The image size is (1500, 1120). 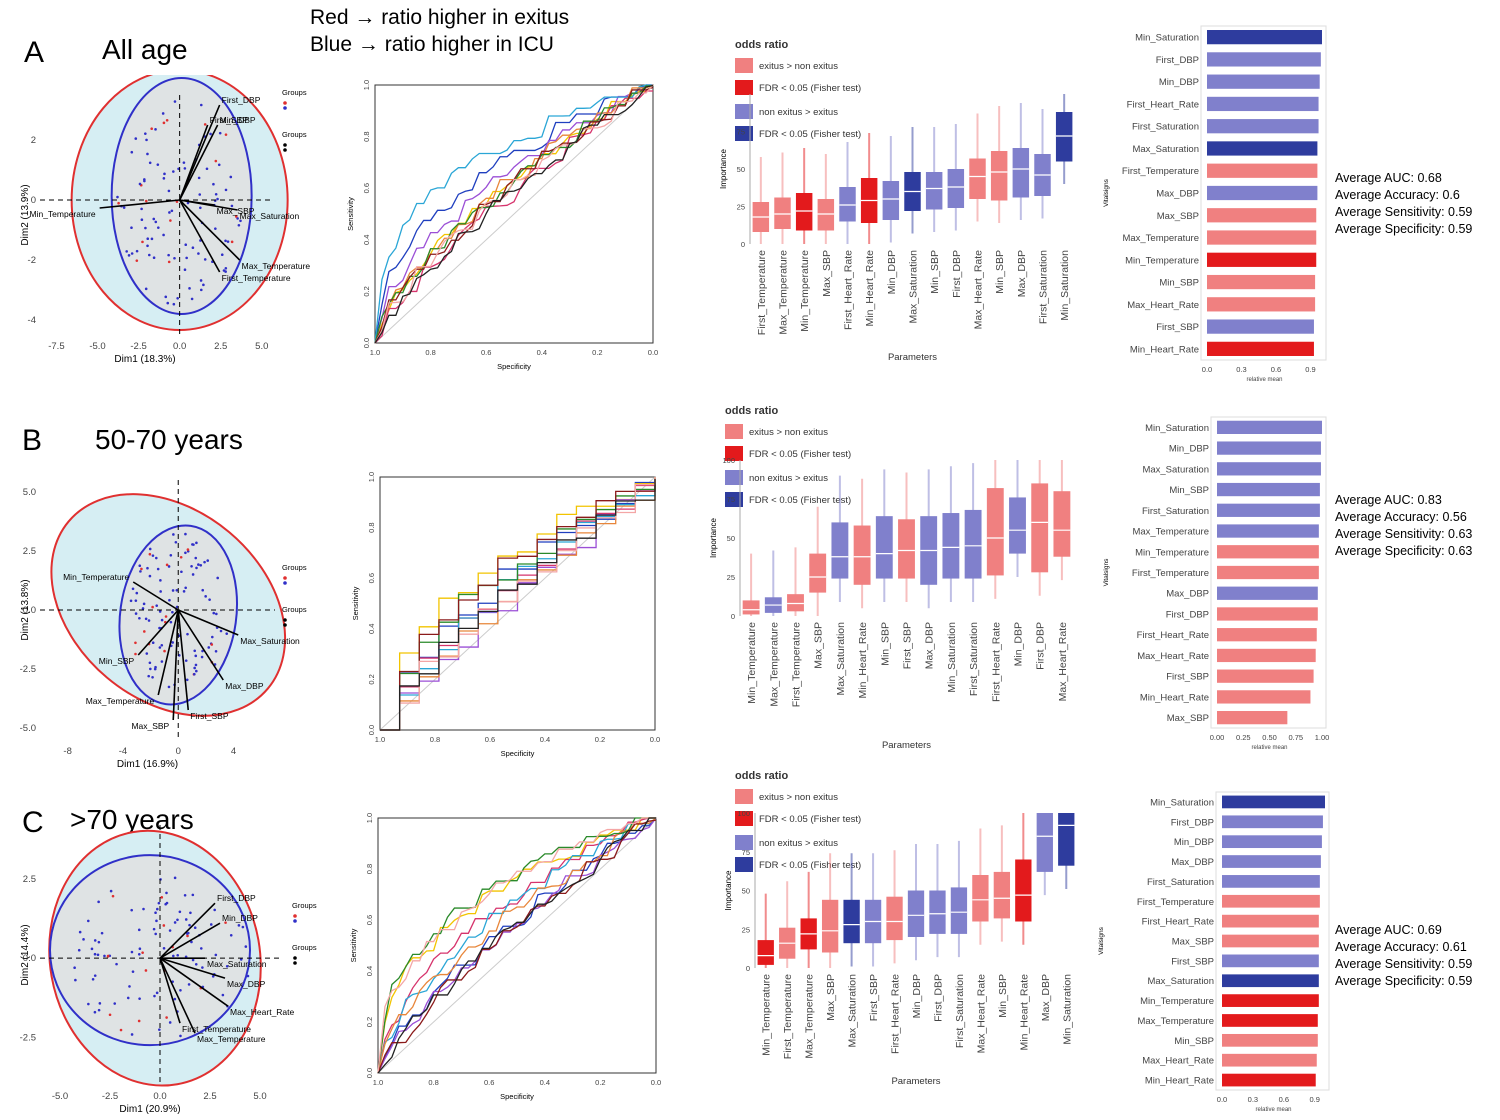 What do you see at coordinates (259, 1096) in the screenshot?
I see `x-tick-label: 5.0` at bounding box center [259, 1096].